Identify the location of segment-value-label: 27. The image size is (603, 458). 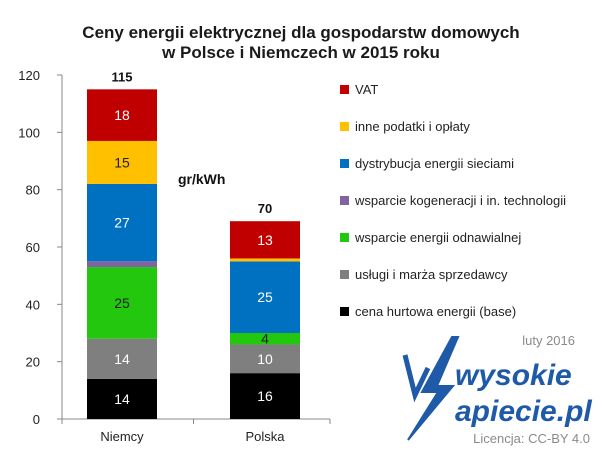
(122, 223).